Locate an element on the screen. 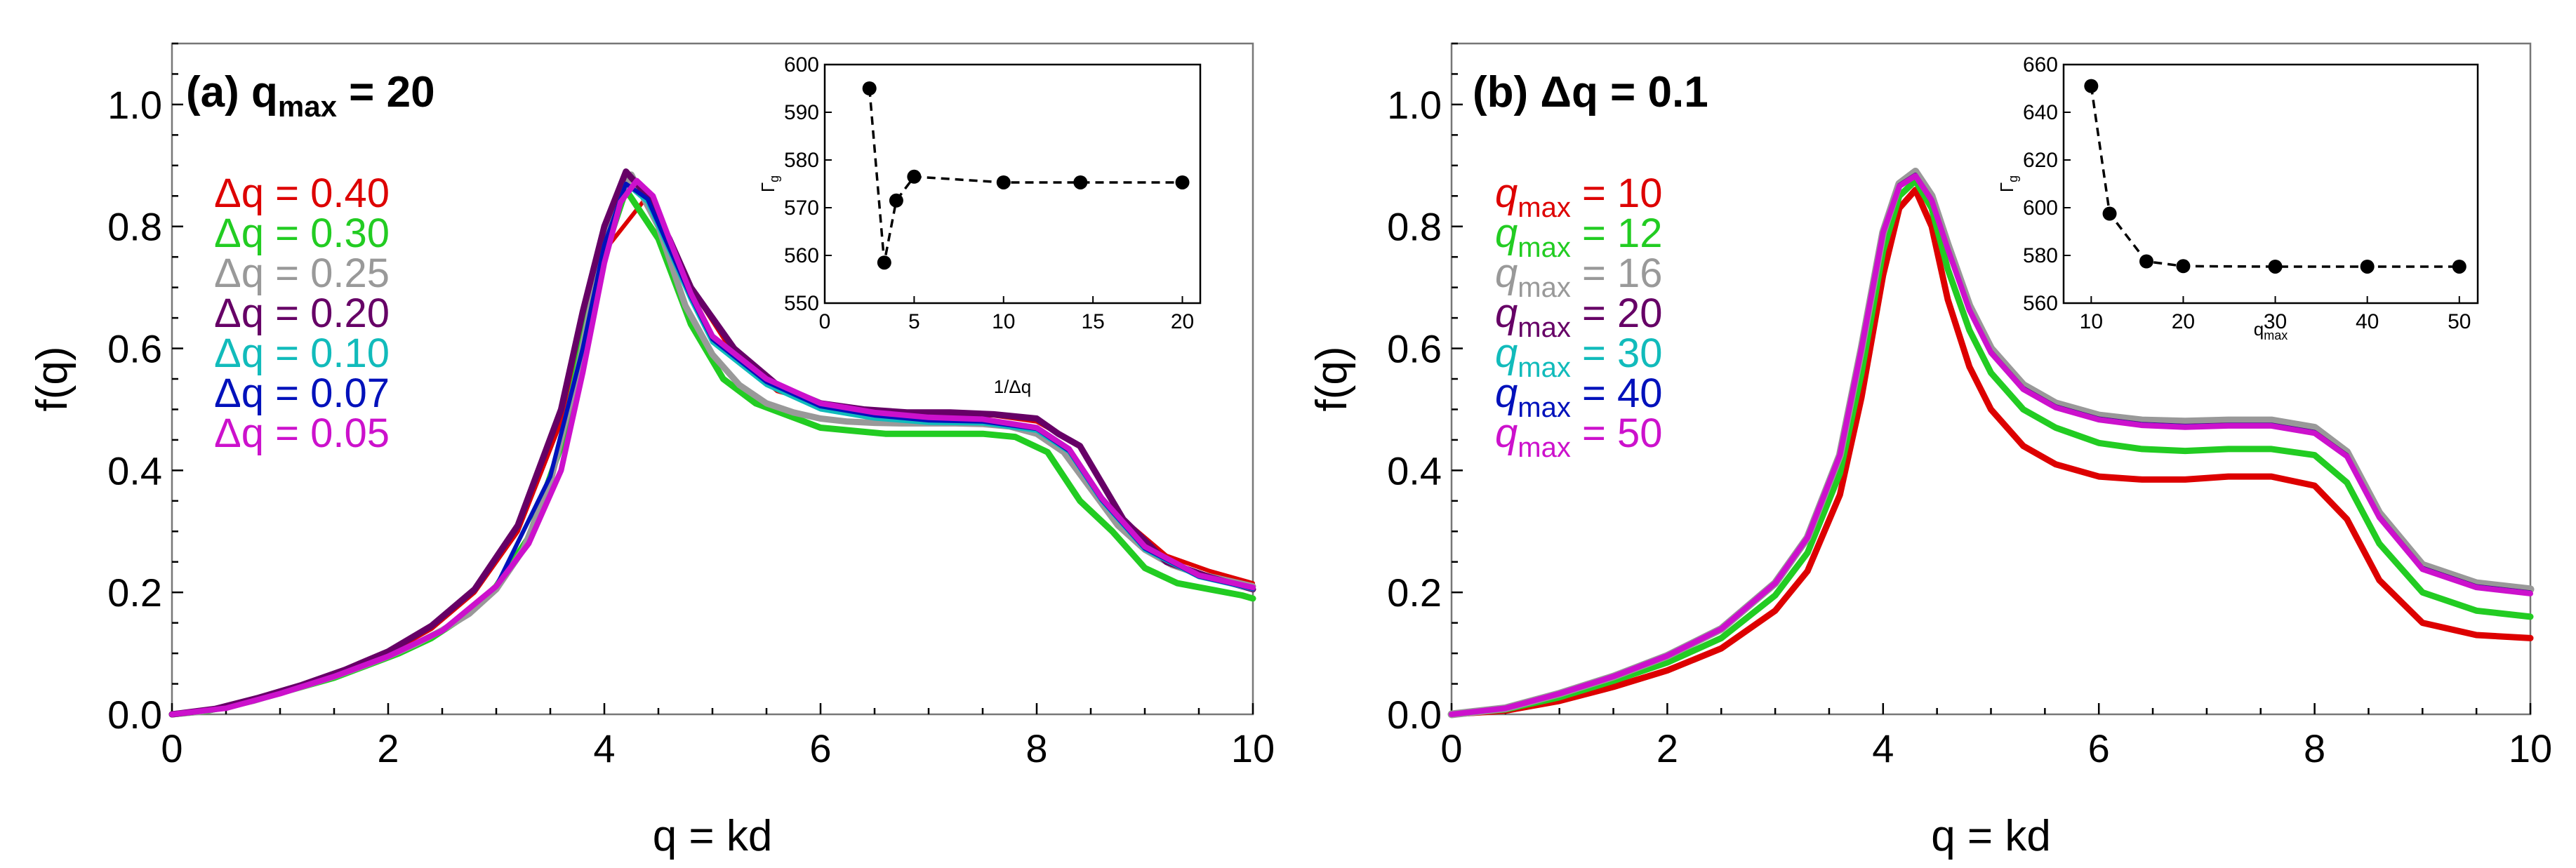 The width and height of the screenshot is (2576, 868). y-tick-label: 0.0 is located at coordinates (135, 715).